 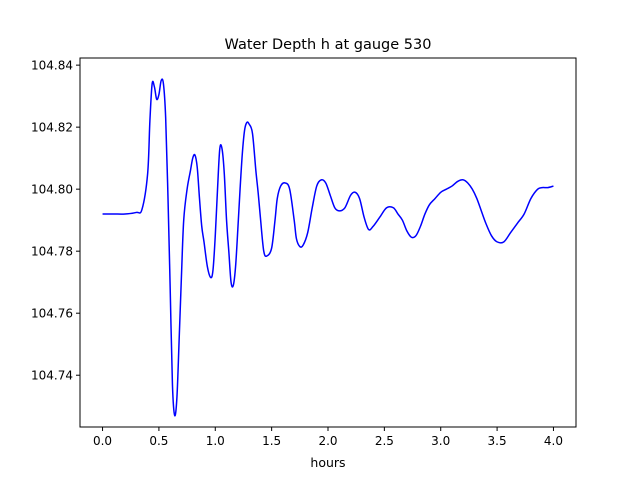 What do you see at coordinates (497, 441) in the screenshot?
I see `x-tick-label: 3.5` at bounding box center [497, 441].